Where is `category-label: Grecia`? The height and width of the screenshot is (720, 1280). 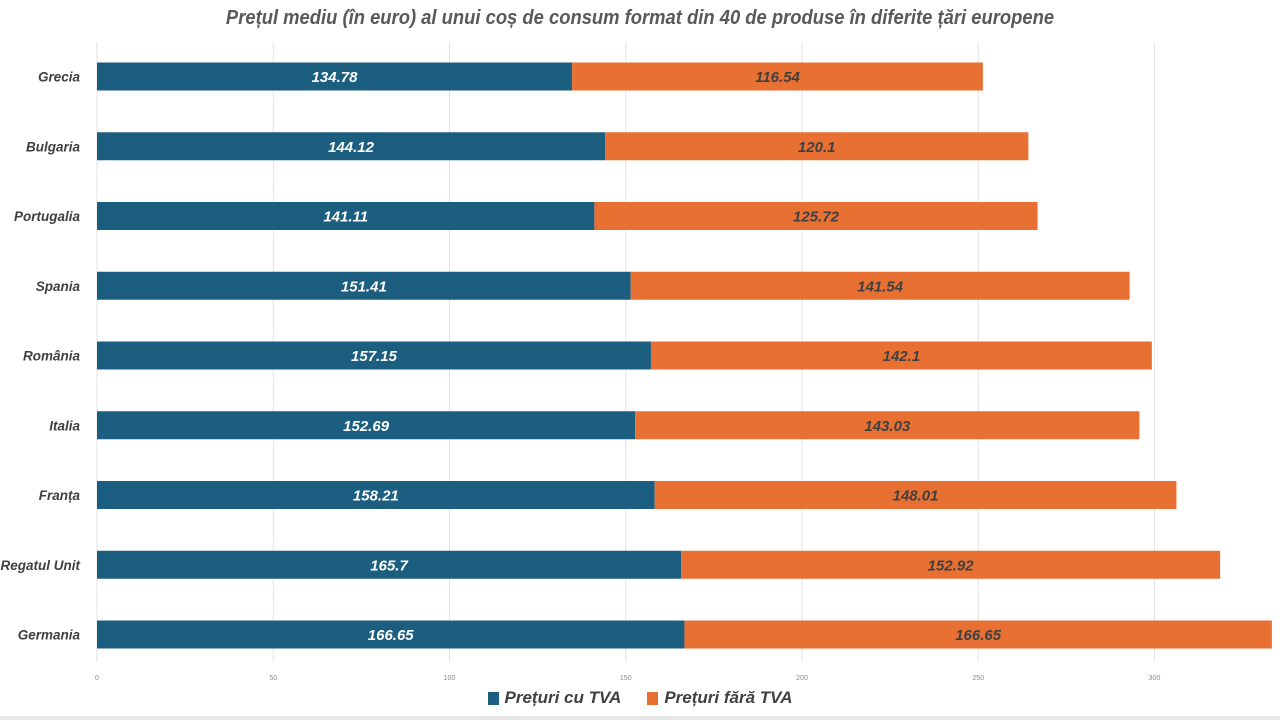 category-label: Grecia is located at coordinates (59, 77).